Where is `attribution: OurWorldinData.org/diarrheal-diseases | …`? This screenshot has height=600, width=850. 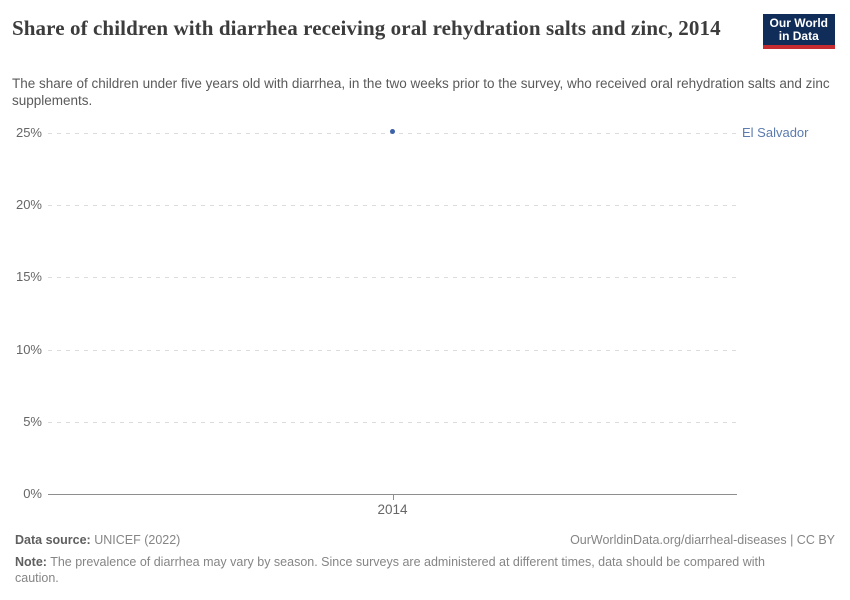 attribution: OurWorldinData.org/diarrheal-diseases | … is located at coordinates (702, 540).